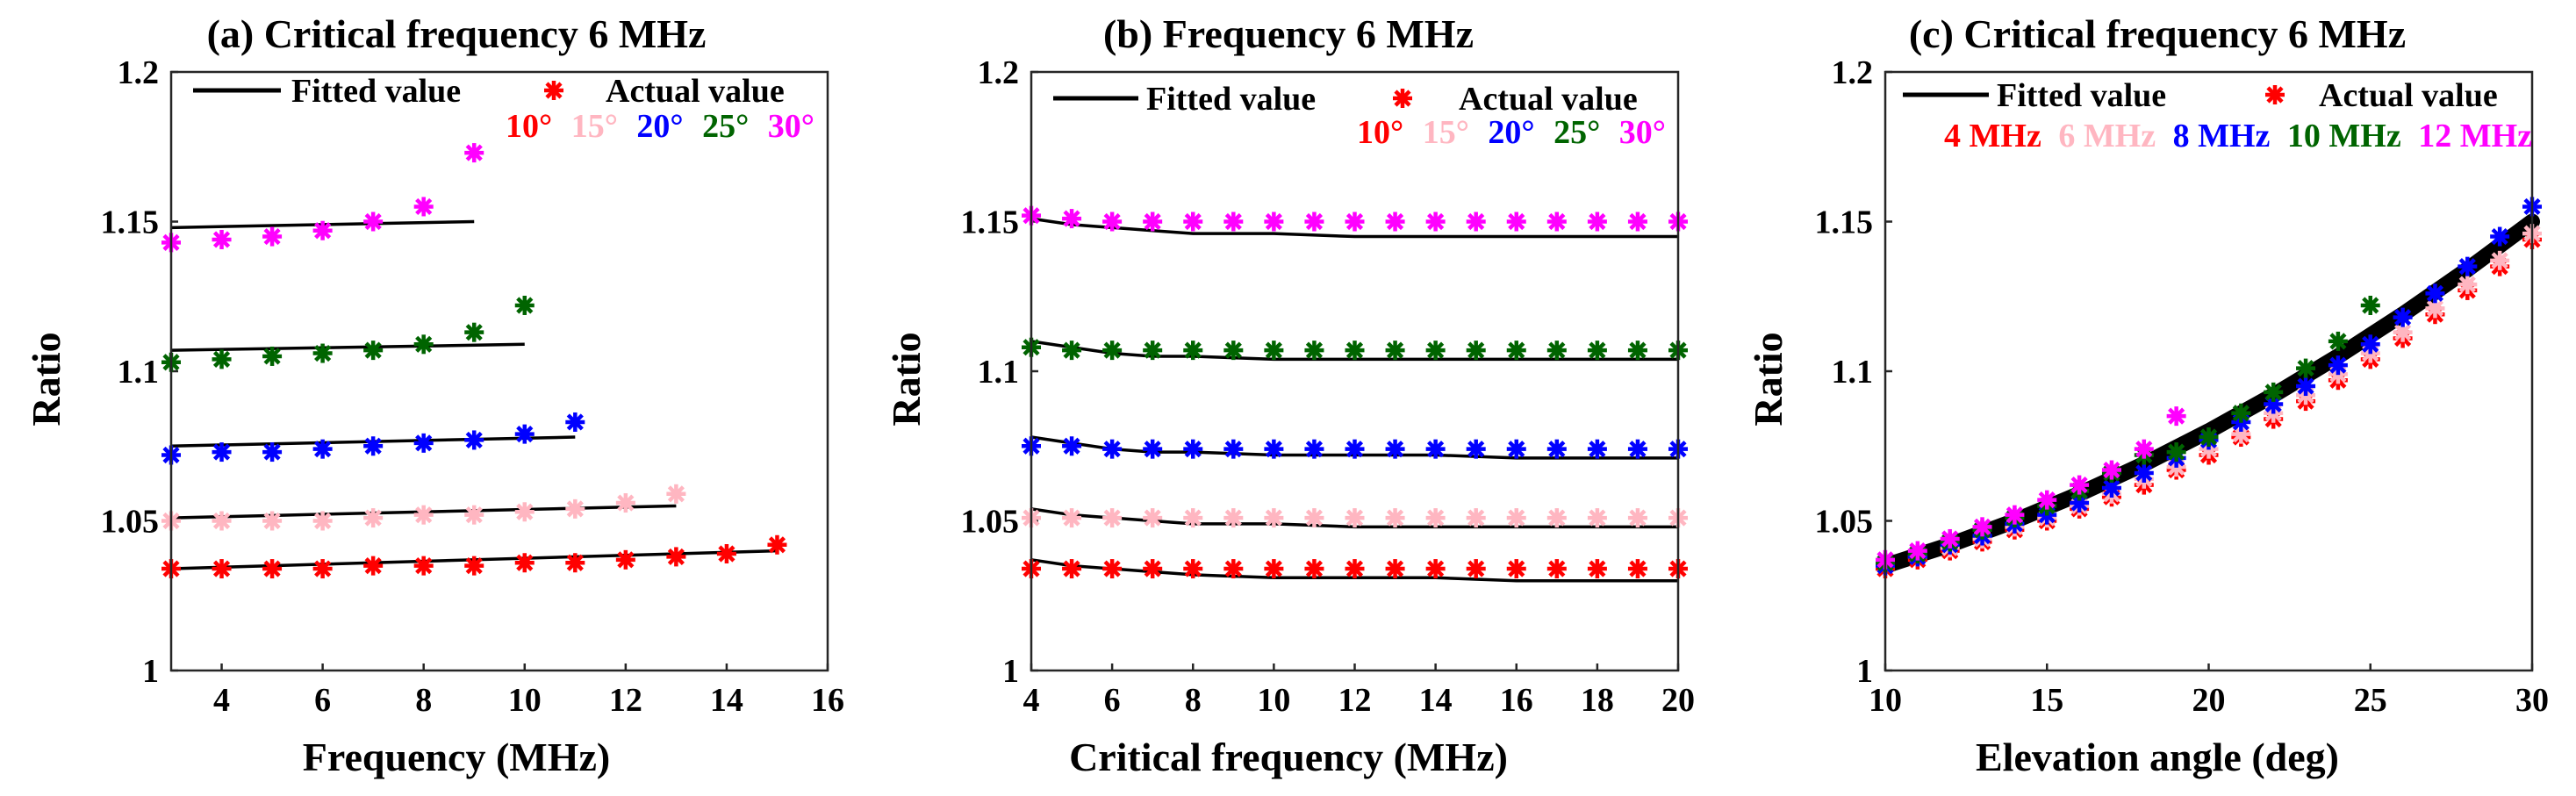 The height and width of the screenshot is (796, 2576). I want to click on panel-a-category-legend: 10° 15° 20° 25° 30°, so click(660, 126).